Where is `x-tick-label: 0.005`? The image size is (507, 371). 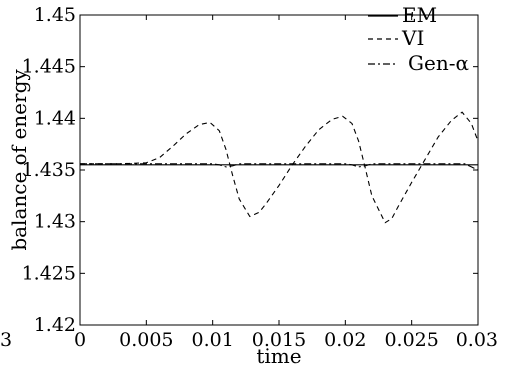 x-tick-label: 0.005 is located at coordinates (146, 340).